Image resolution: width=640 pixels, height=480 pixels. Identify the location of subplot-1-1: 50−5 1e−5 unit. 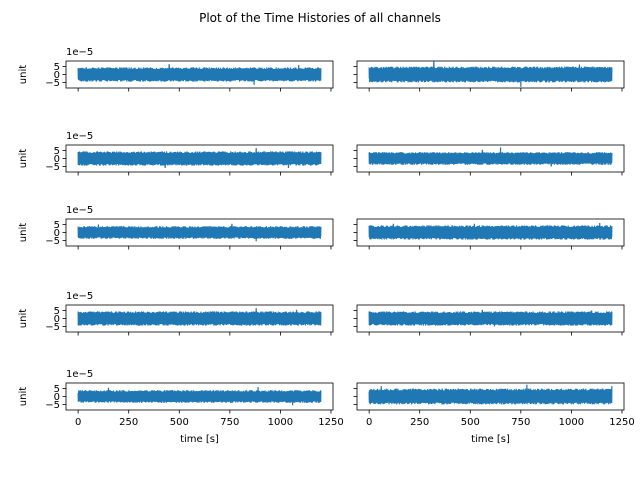
(176, 69).